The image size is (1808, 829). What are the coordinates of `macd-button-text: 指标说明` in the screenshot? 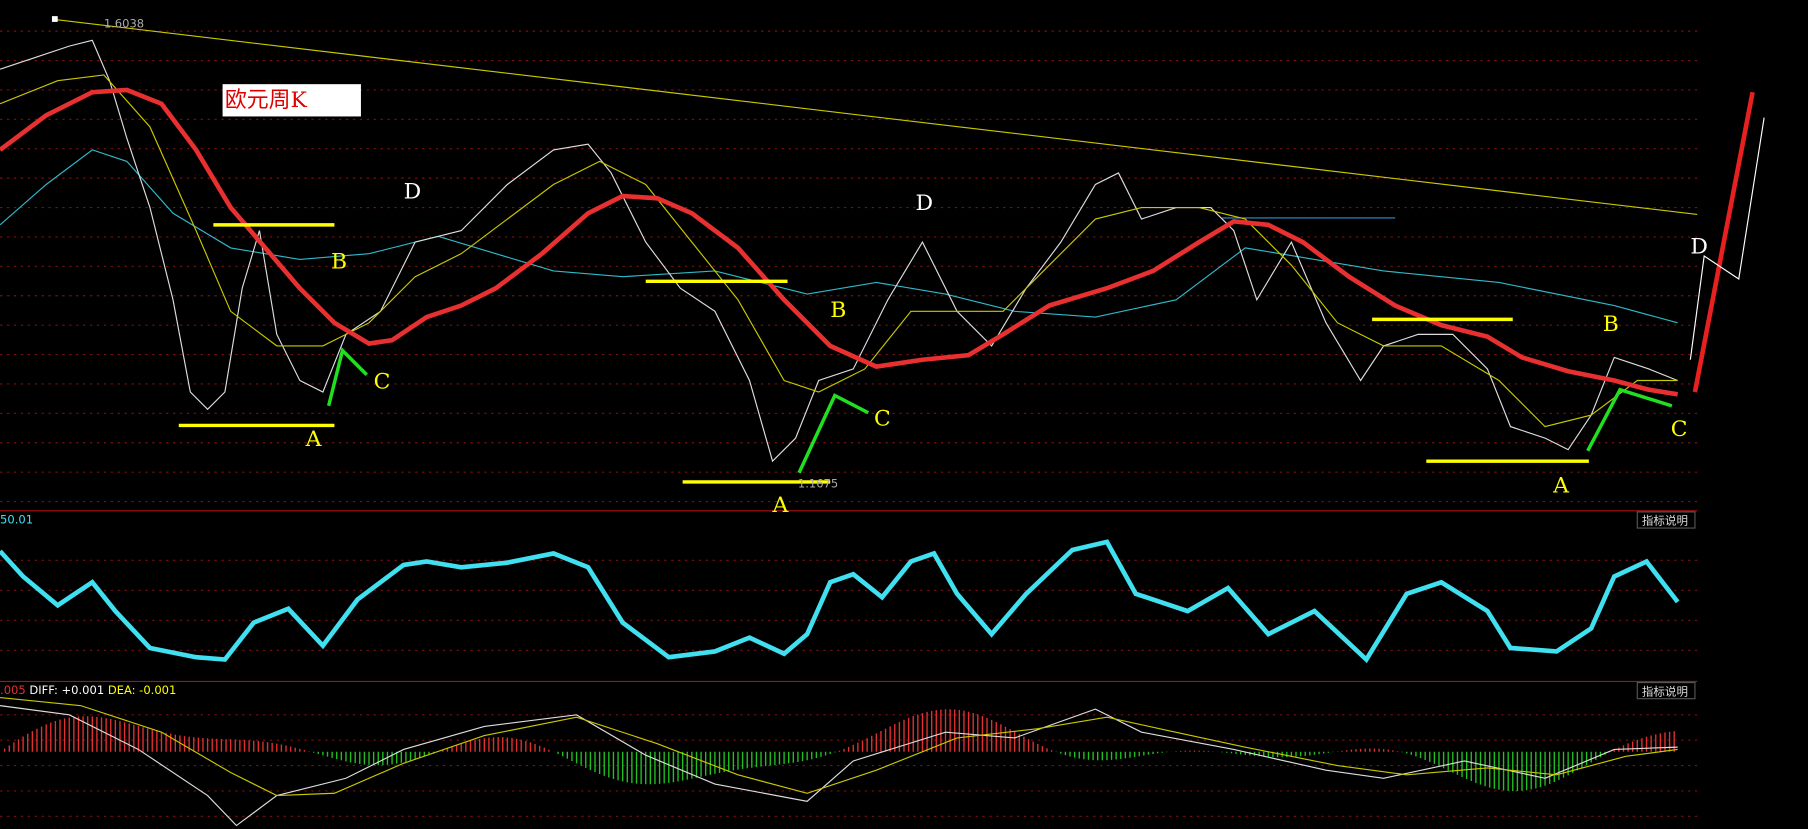 It's located at (1665, 691).